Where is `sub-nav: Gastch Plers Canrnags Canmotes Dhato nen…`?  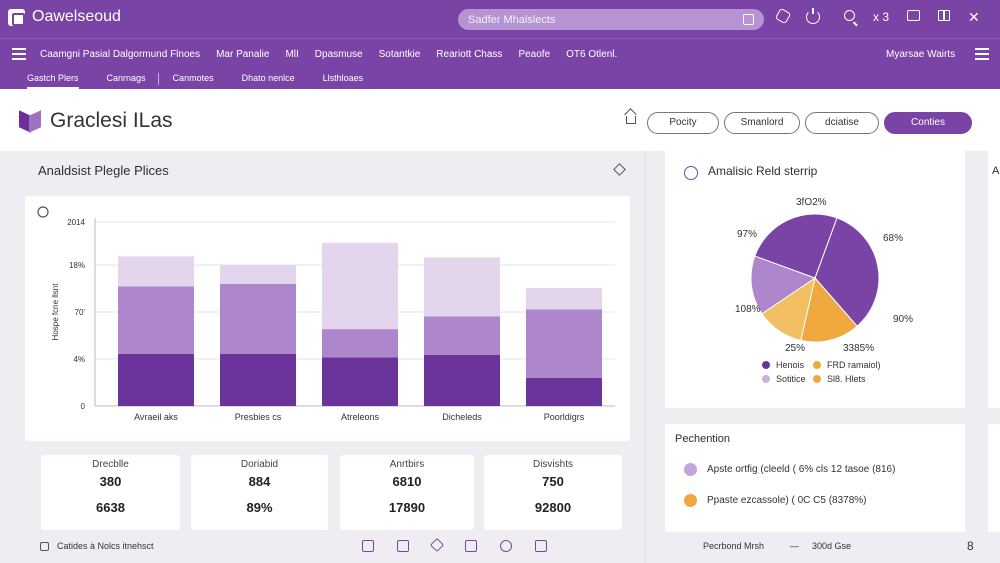
sub-nav: Gastch Plers Canrnags Canmotes Dhato nen… is located at coordinates (500, 78).